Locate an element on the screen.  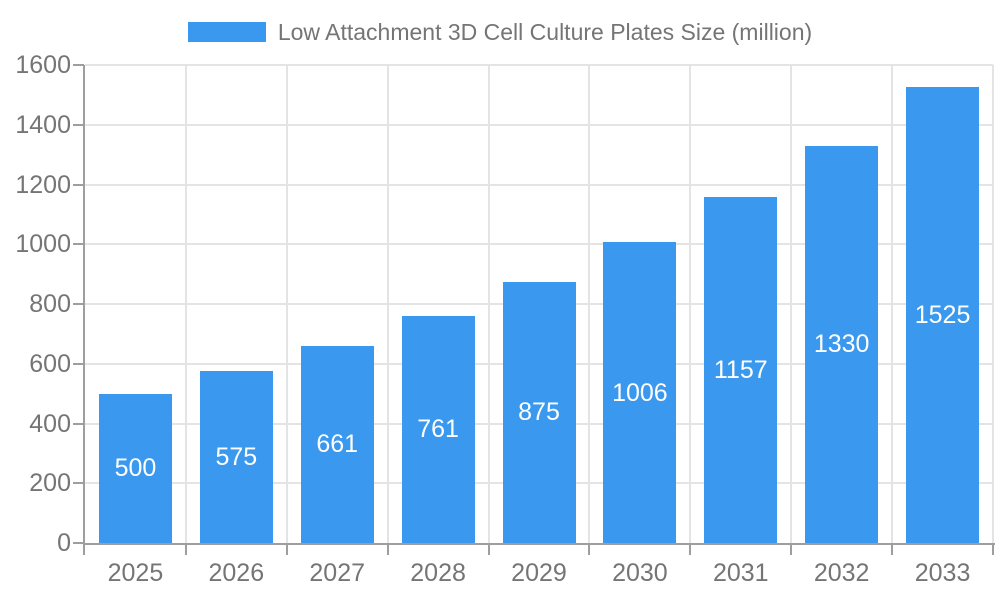
bar-2030 is located at coordinates (640, 392).